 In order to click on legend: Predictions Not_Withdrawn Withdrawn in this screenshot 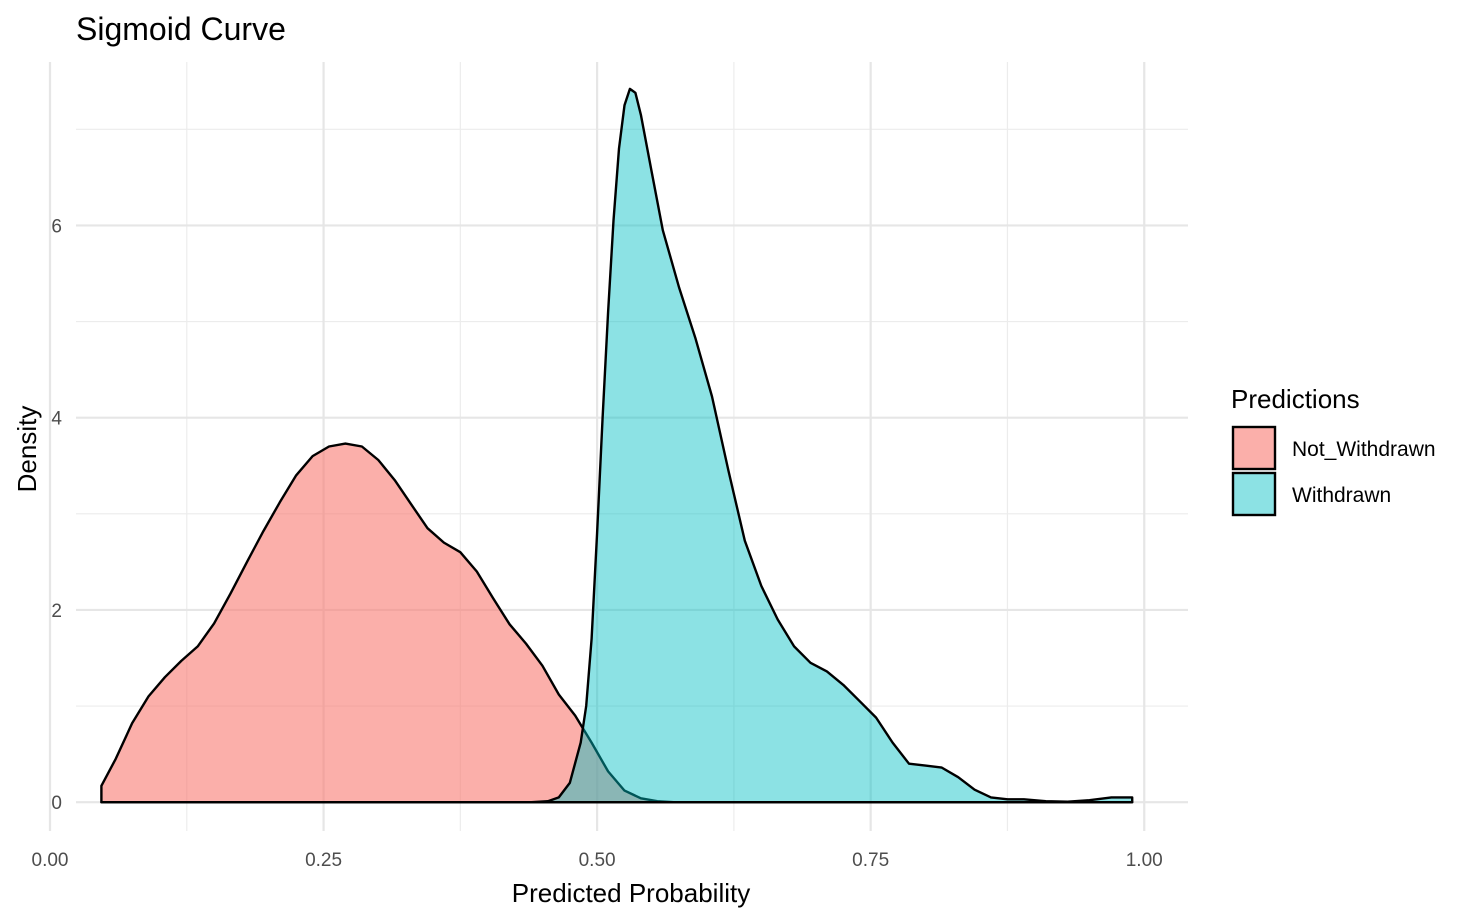, I will do `click(1333, 450)`.